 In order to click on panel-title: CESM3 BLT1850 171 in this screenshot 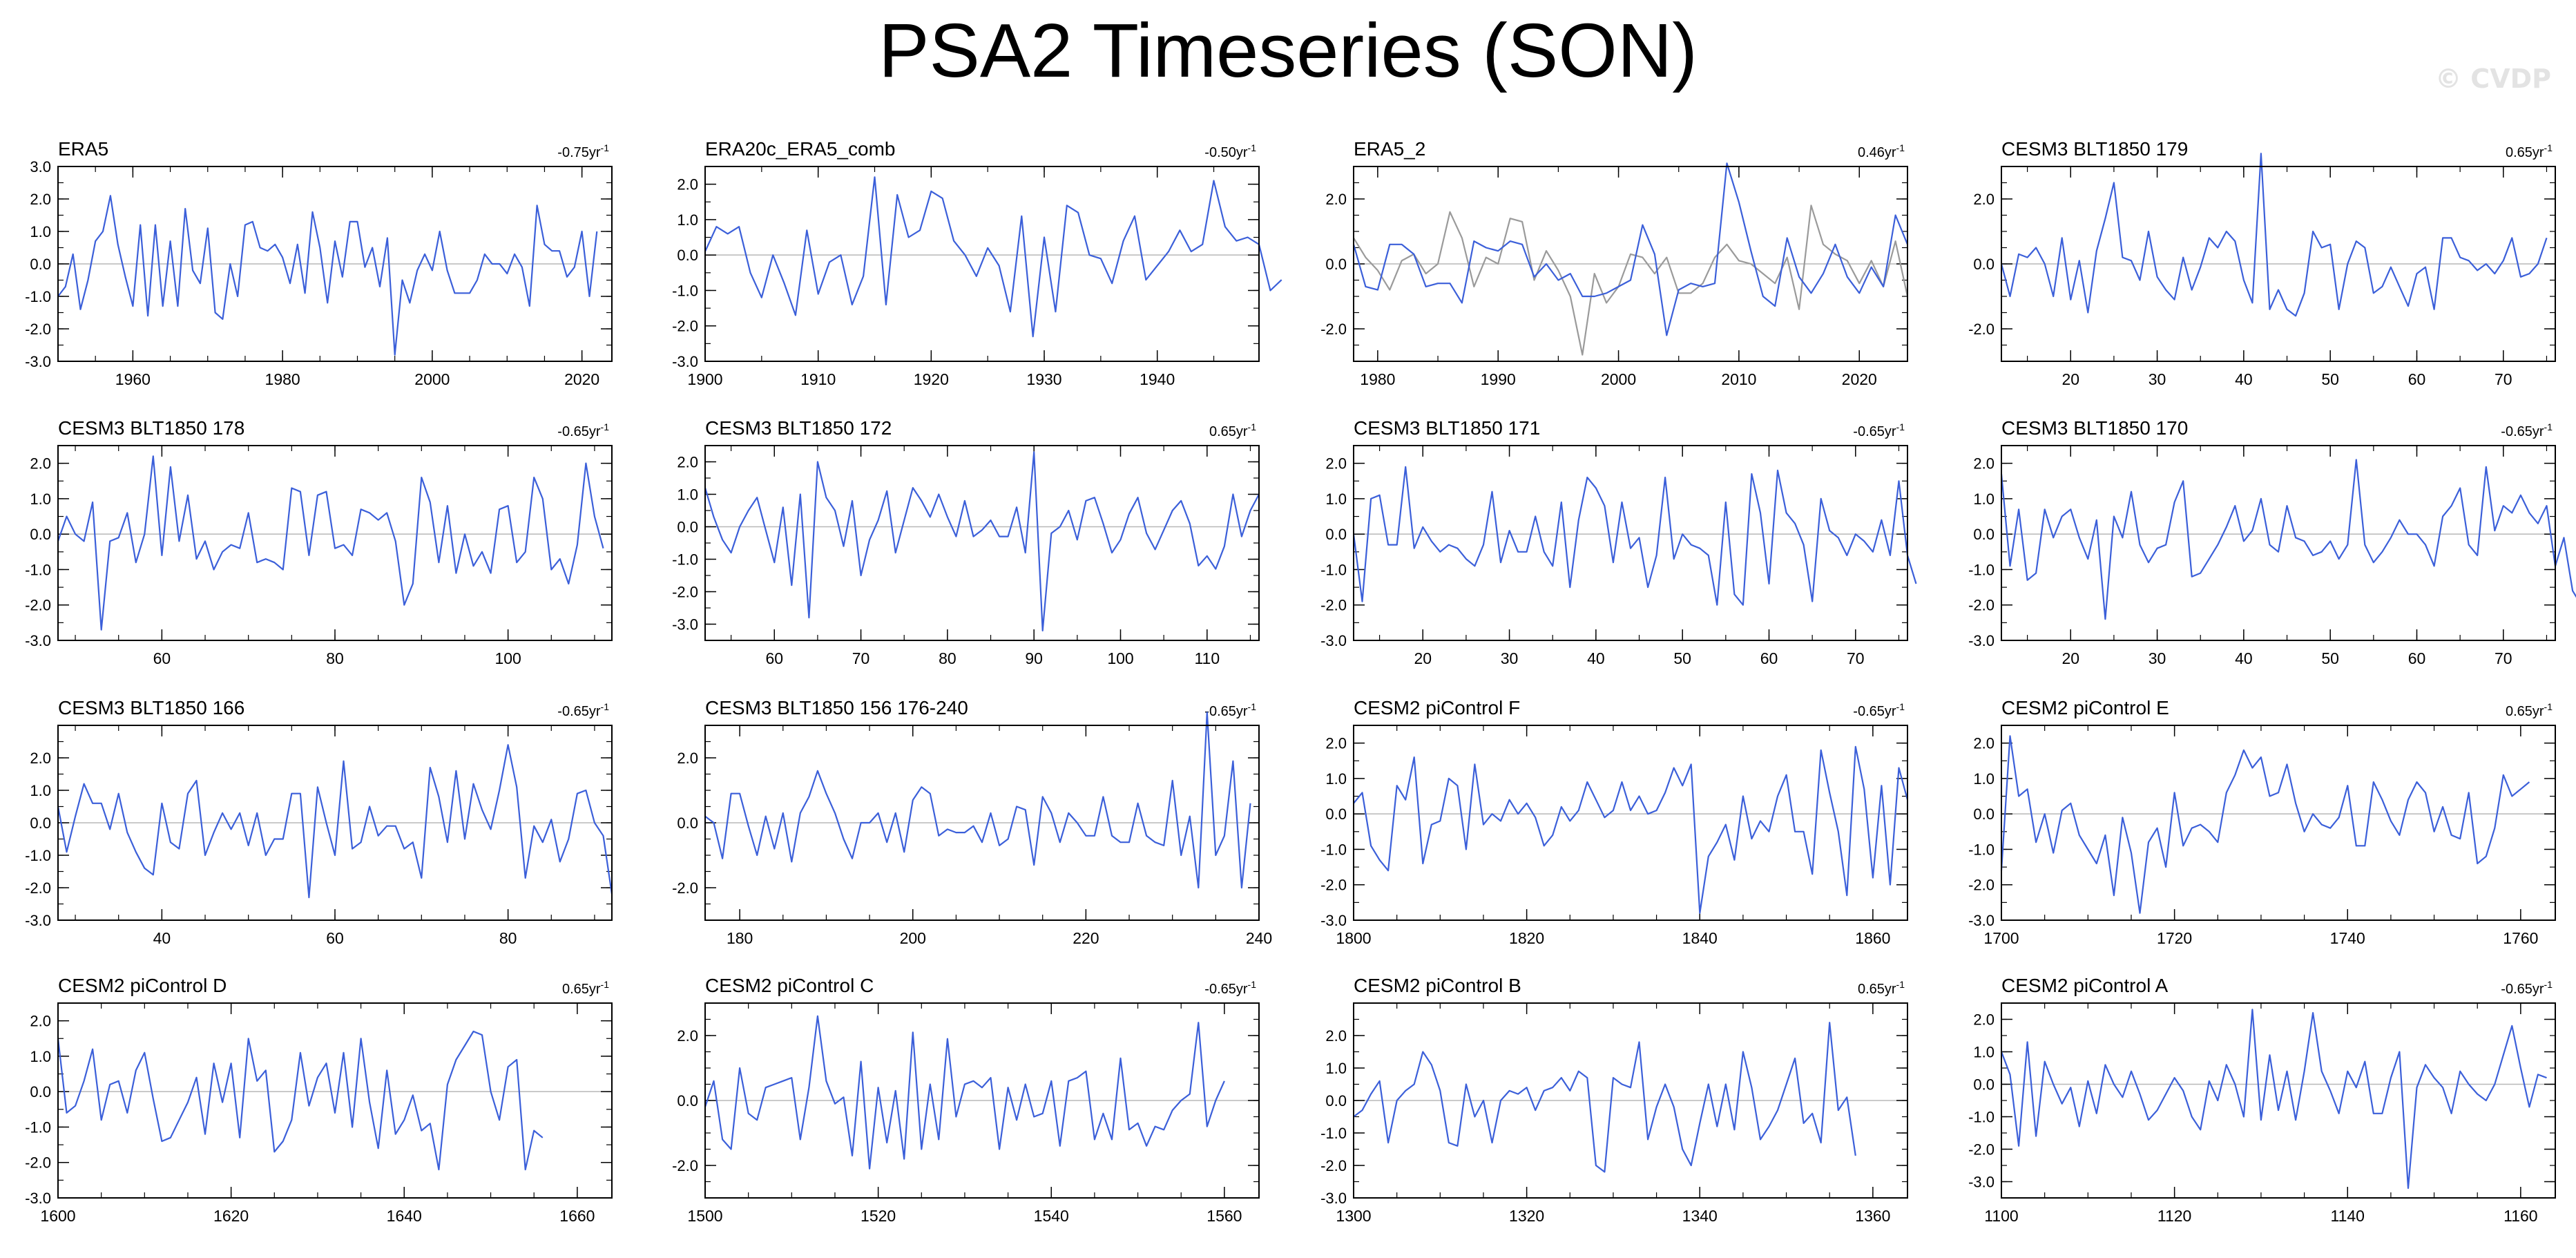, I will do `click(1447, 428)`.